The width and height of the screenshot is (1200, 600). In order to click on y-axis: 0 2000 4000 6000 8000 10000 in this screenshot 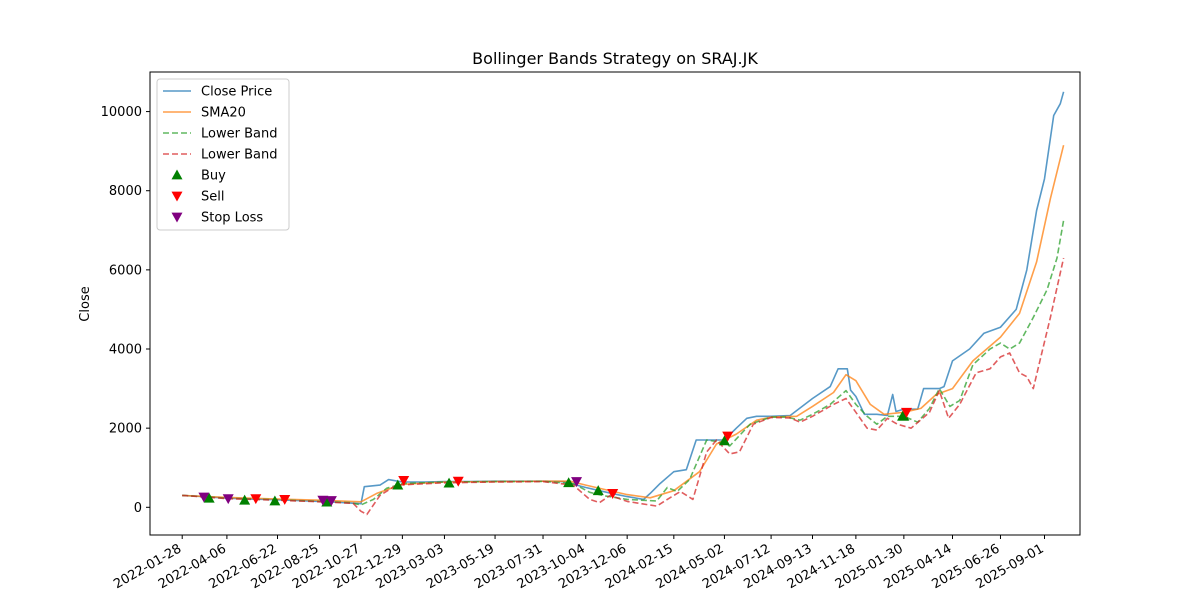, I will do `click(125, 310)`.